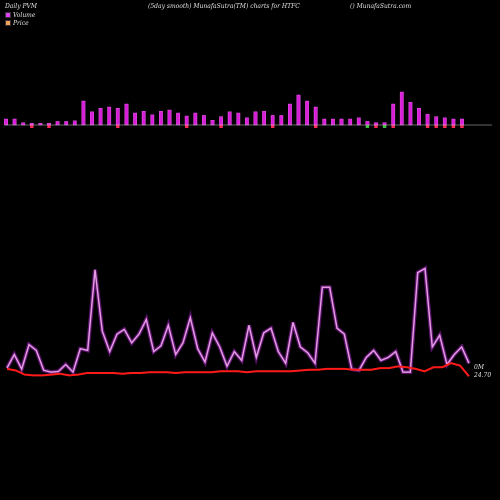  I want to click on legend-item-volume: Volume, so click(20, 15).